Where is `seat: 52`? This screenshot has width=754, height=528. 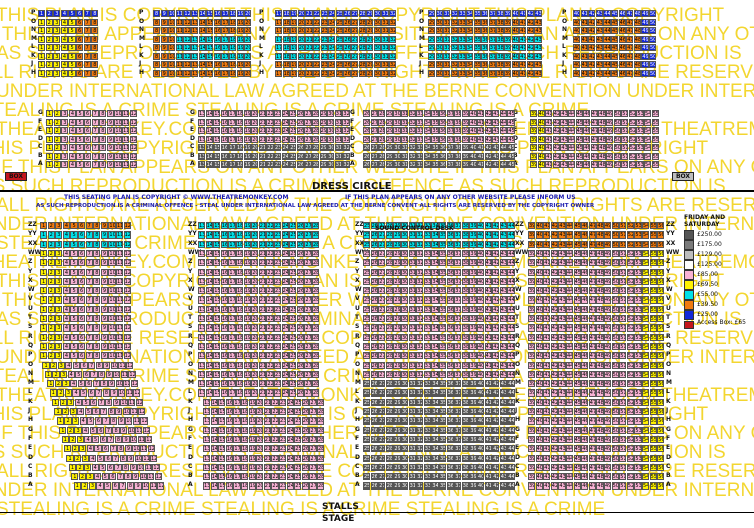 seat: 52 is located at coordinates (630, 486).